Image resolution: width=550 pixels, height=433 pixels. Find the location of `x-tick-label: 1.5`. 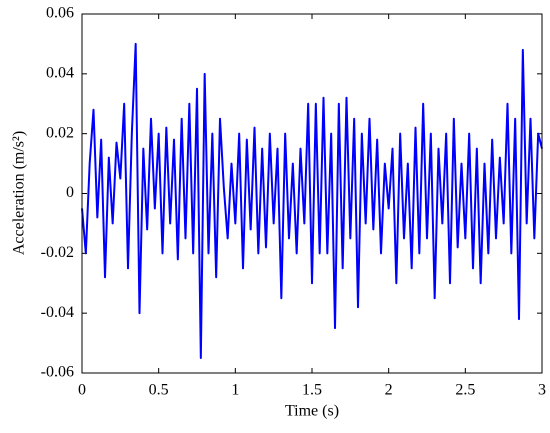

x-tick-label: 1.5 is located at coordinates (312, 390).